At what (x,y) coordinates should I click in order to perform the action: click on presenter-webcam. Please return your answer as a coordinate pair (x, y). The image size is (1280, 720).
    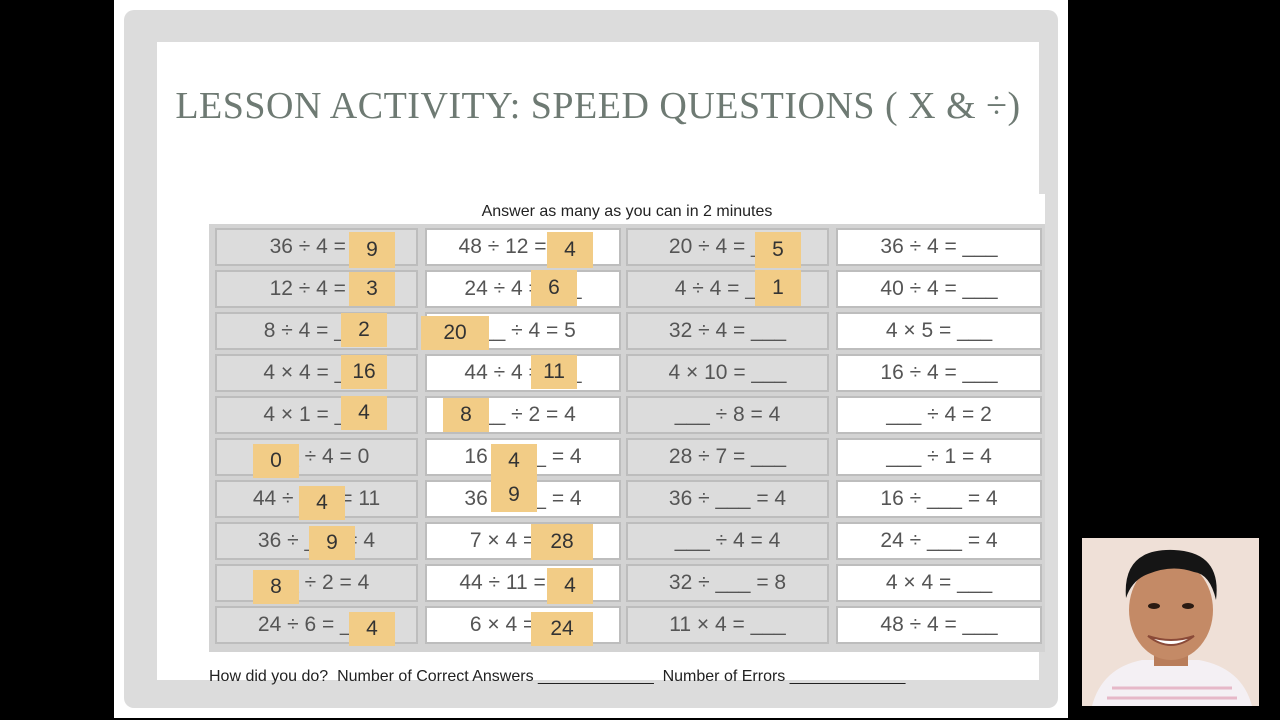
    Looking at the image, I should click on (1170, 622).